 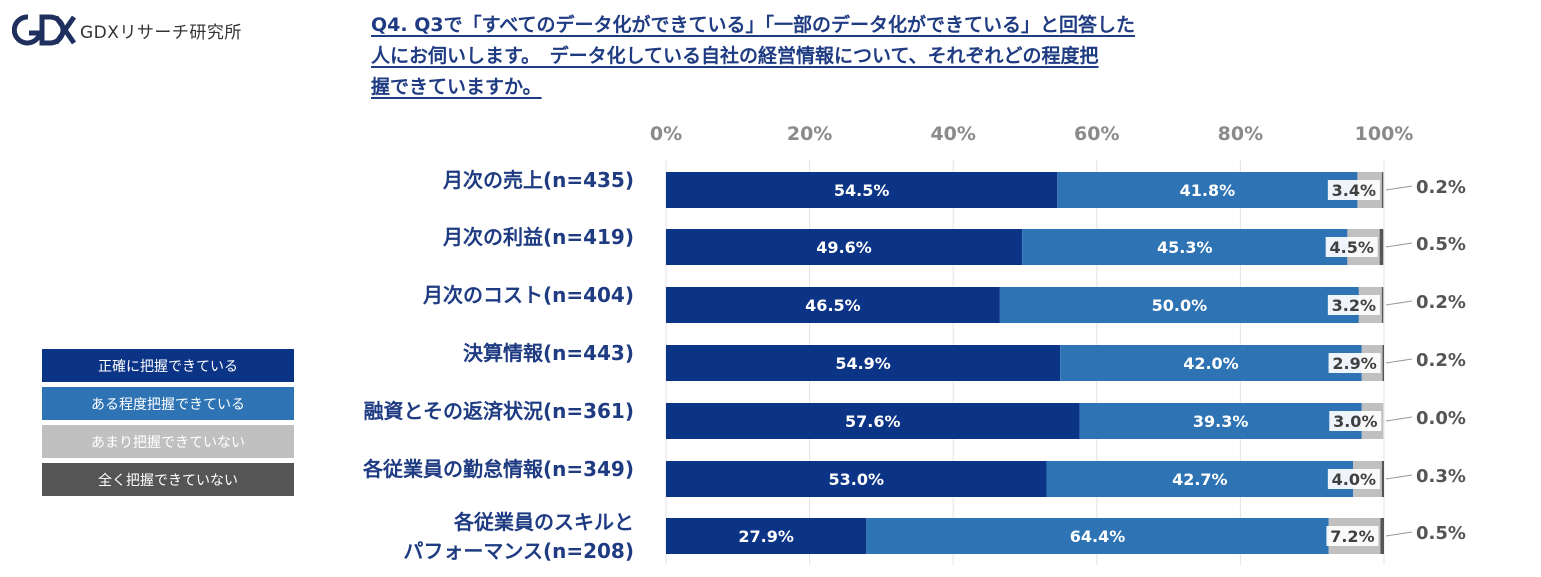 I want to click on legend-label: あまり把握できていない, so click(x=168, y=442).